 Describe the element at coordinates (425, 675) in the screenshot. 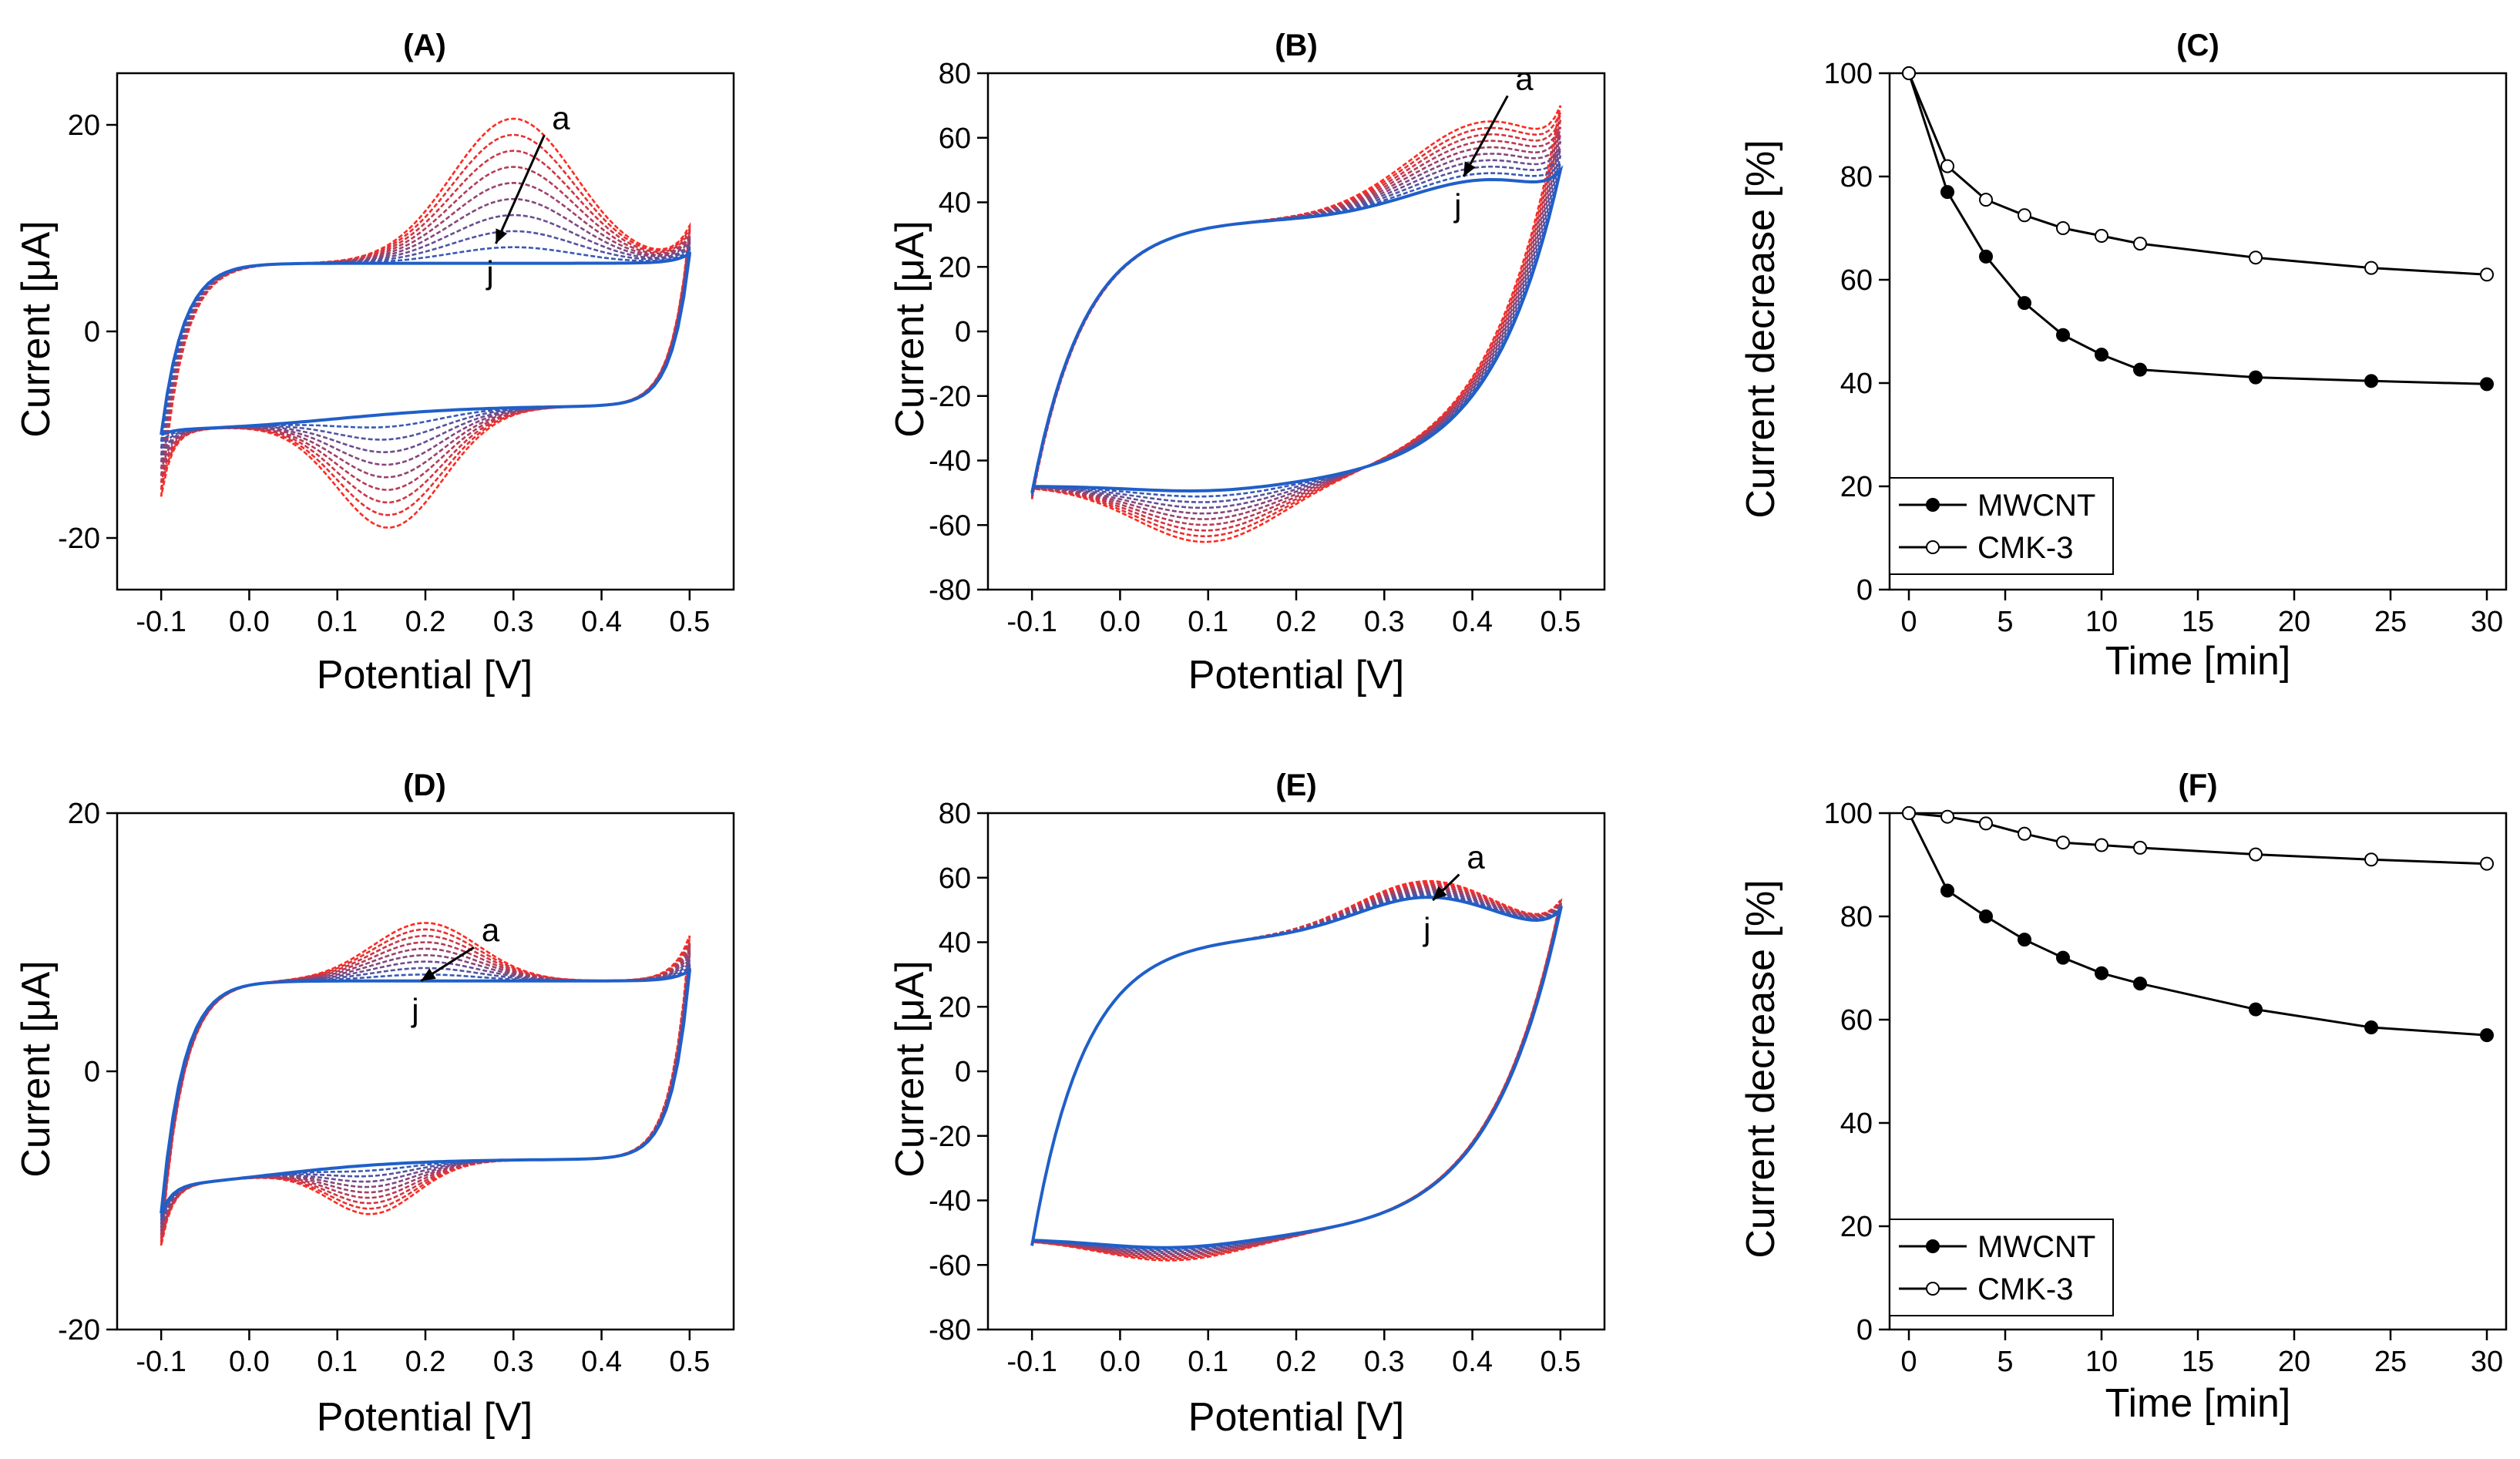

I see `panel-a-xlabel: Potential [V]` at that location.